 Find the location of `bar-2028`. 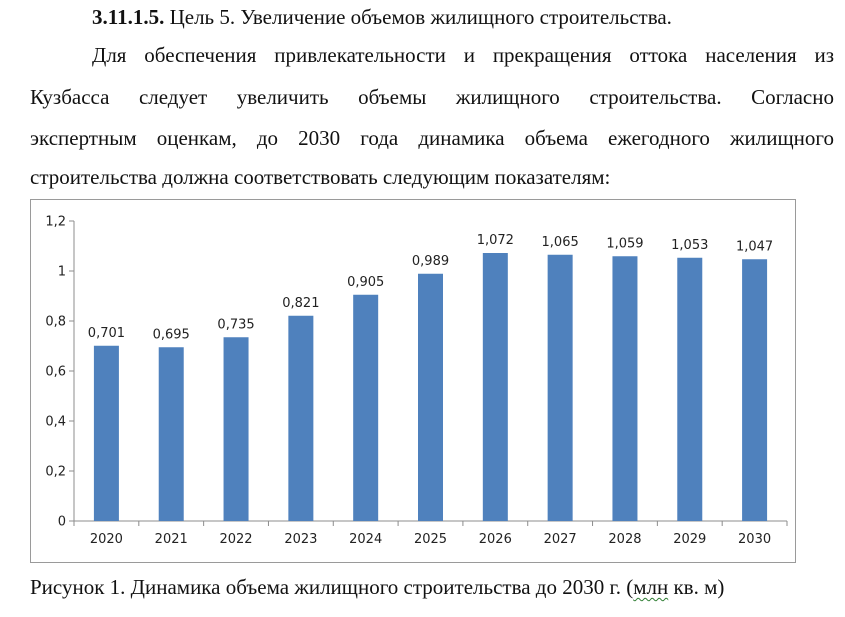

bar-2028 is located at coordinates (625, 388).